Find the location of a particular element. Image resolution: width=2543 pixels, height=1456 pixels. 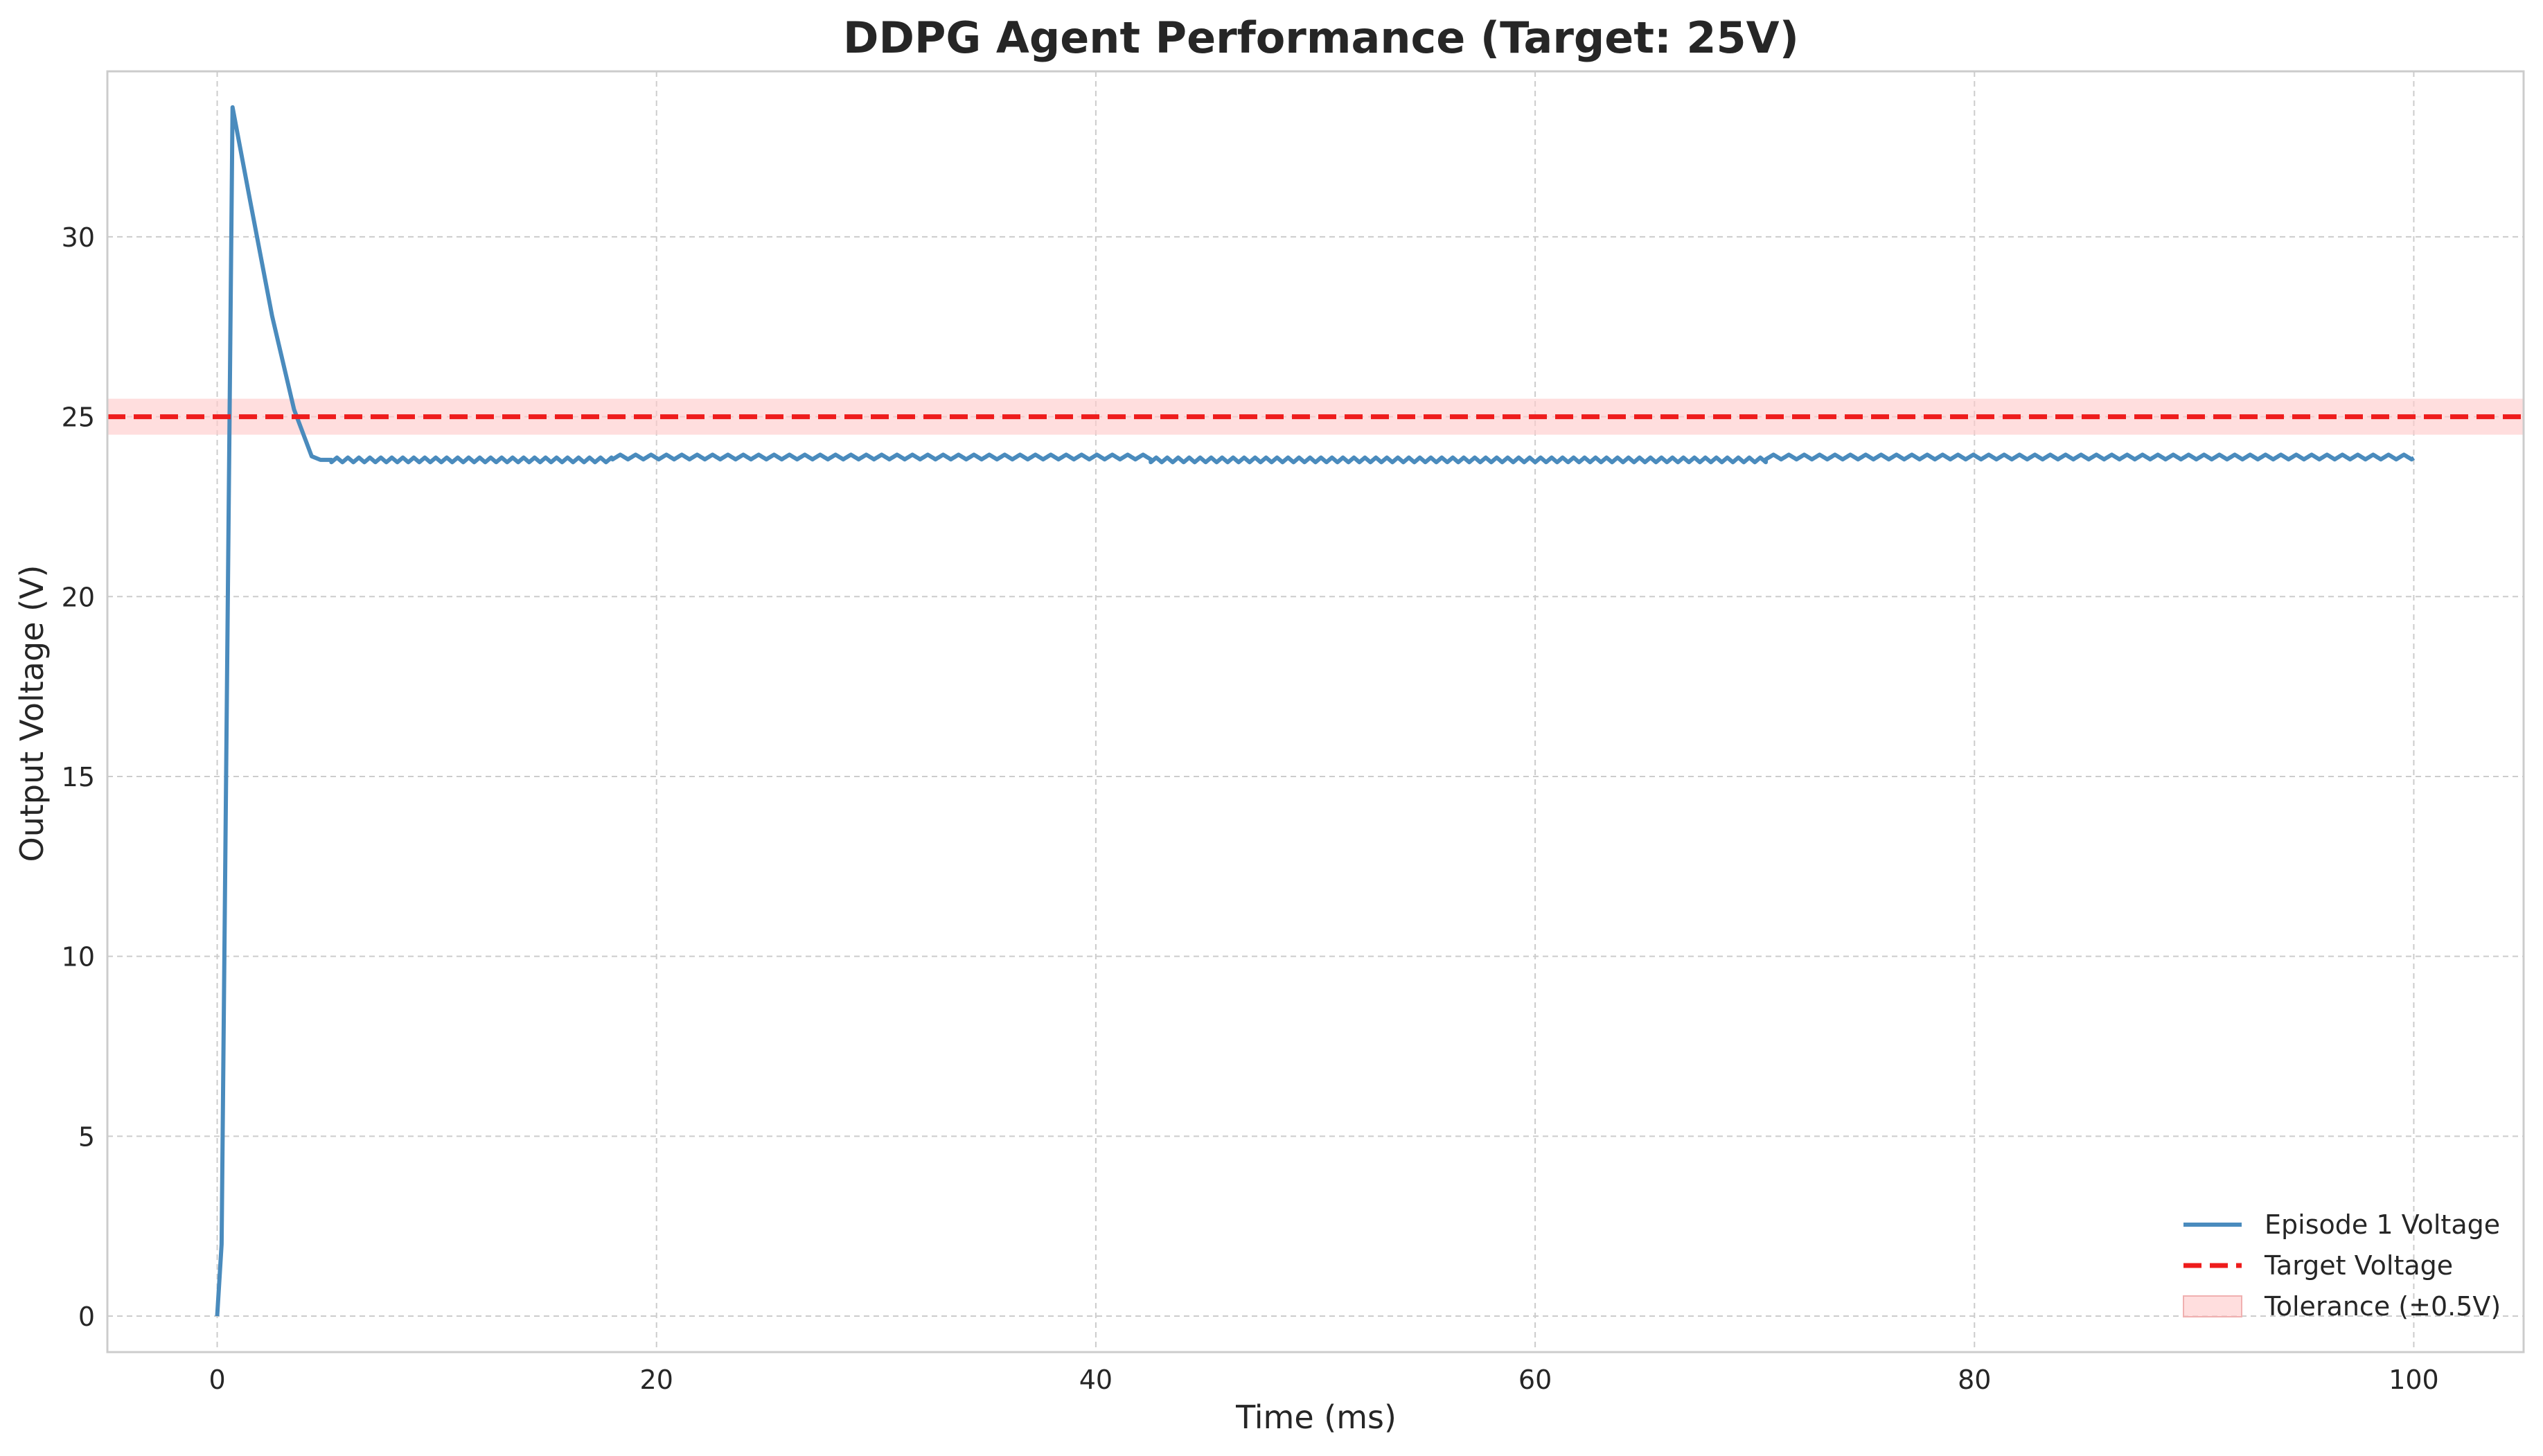

legend-label-target: Target Voltage is located at coordinates (2358, 1265).